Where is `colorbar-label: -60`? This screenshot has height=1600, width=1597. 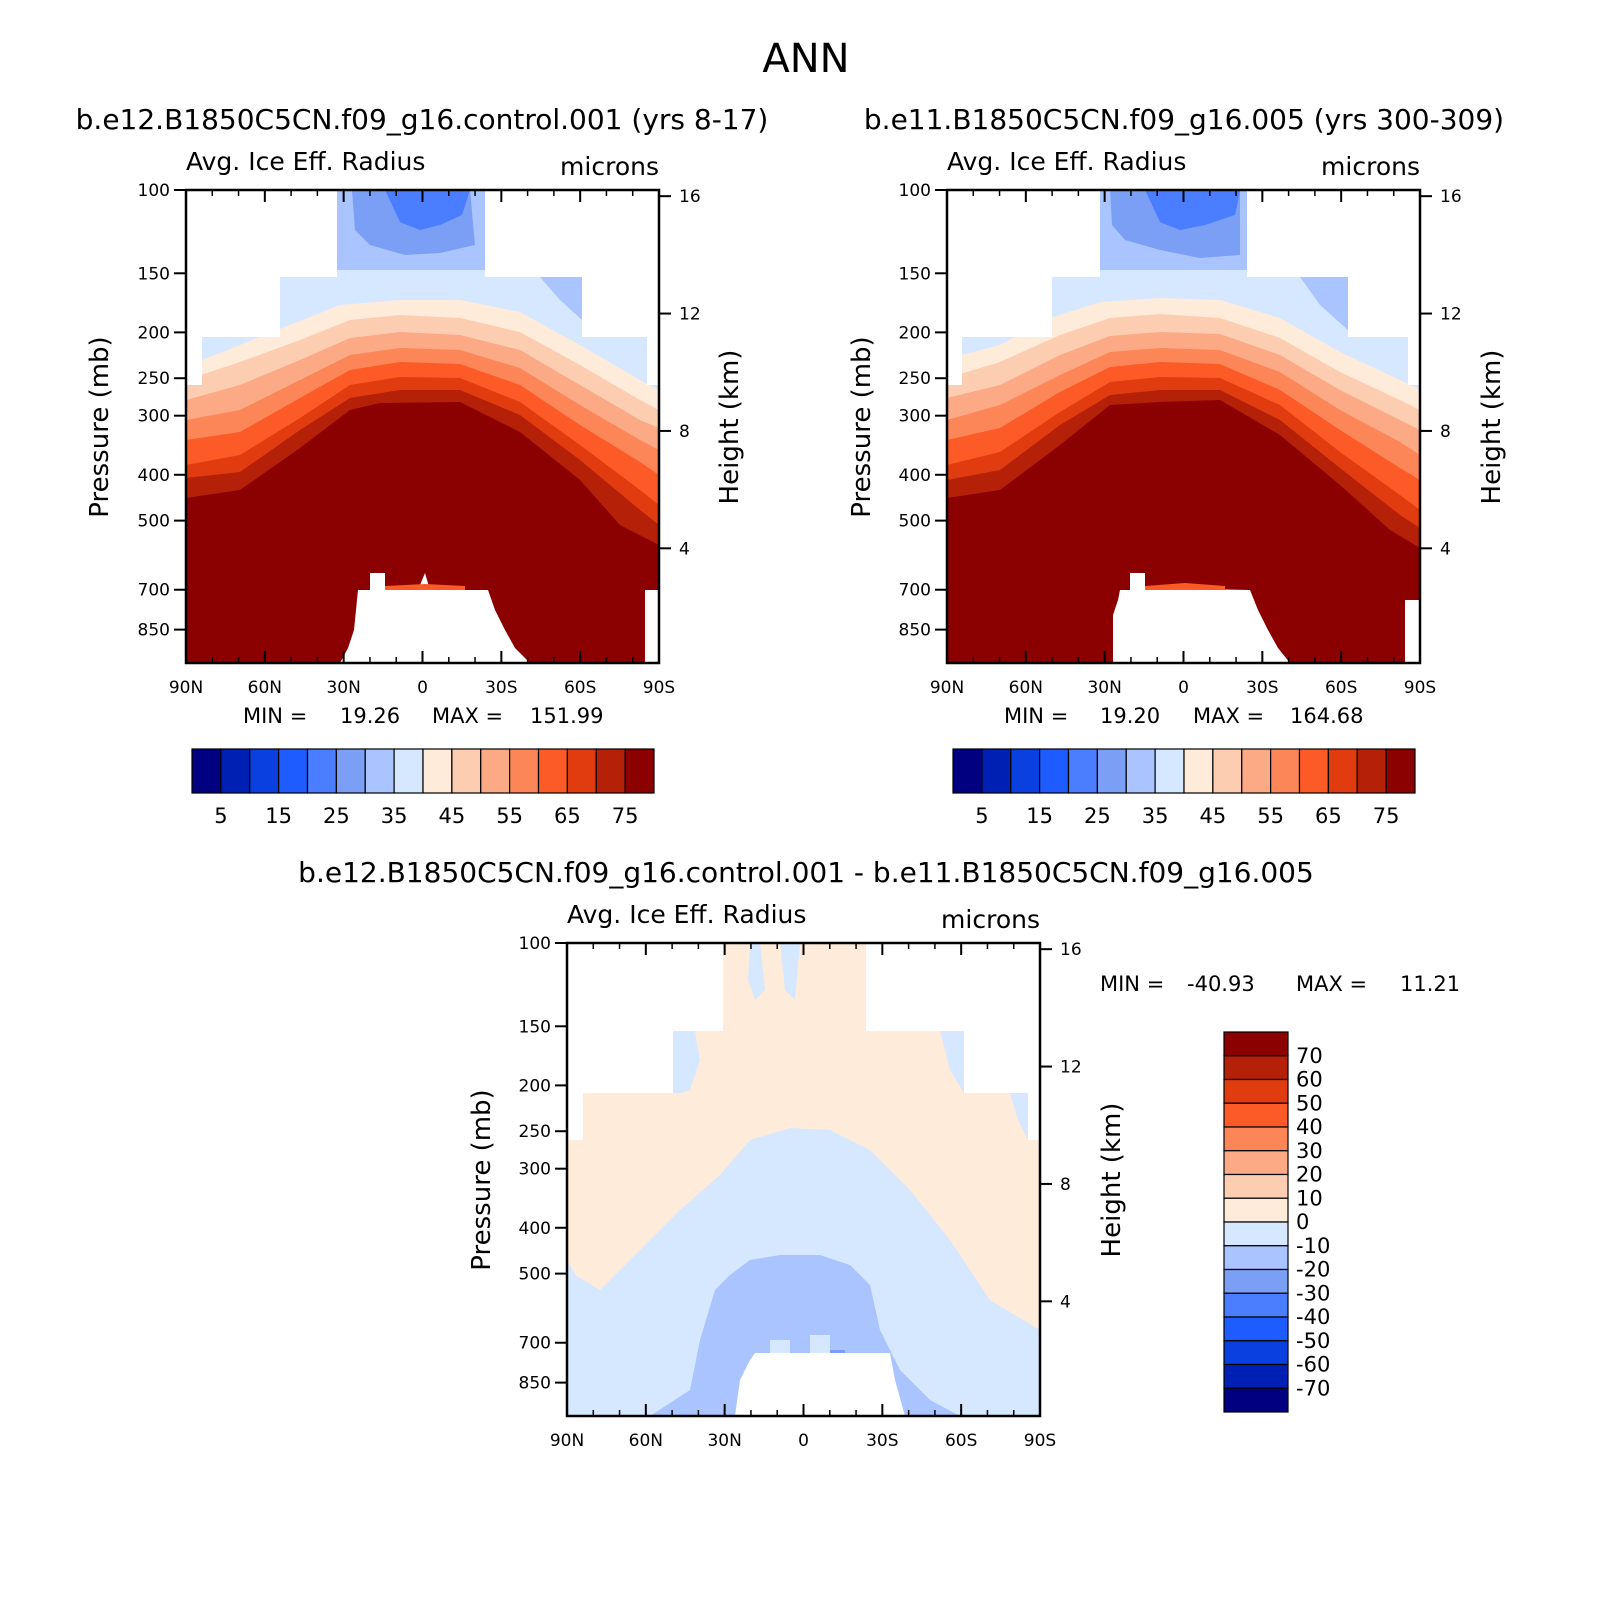 colorbar-label: -60 is located at coordinates (1313, 1365).